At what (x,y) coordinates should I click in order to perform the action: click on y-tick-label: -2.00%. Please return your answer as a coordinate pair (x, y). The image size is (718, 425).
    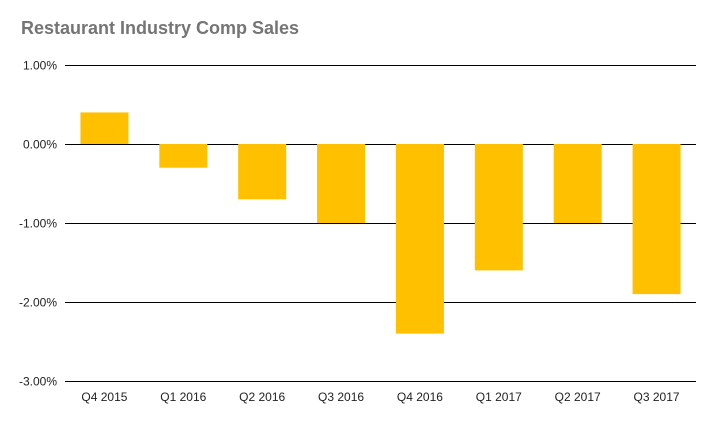
    Looking at the image, I should click on (38, 303).